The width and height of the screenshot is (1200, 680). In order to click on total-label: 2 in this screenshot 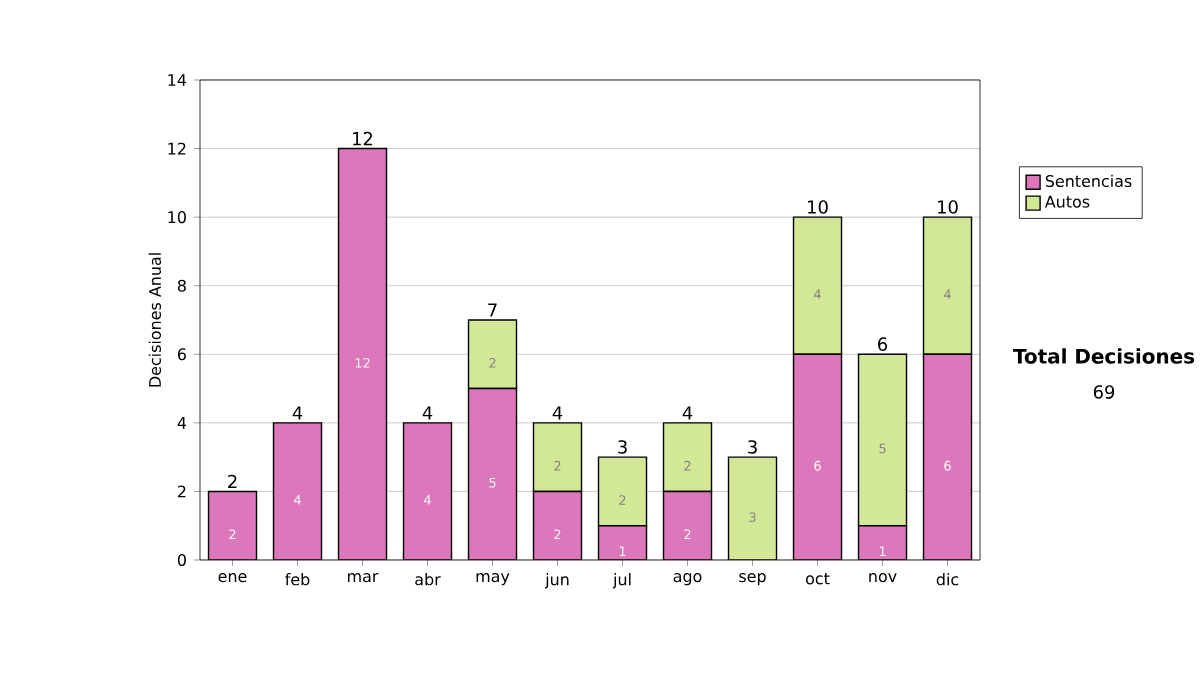, I will do `click(232, 481)`.